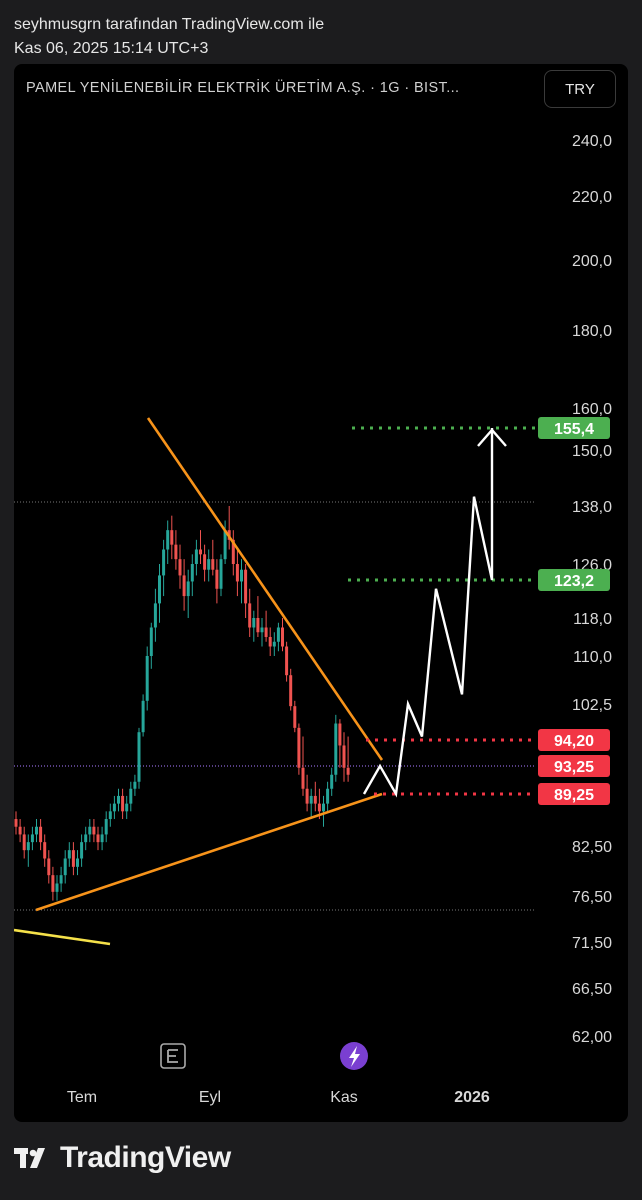  Describe the element at coordinates (592, 409) in the screenshot. I see `y-tick-label: 160,0` at that location.